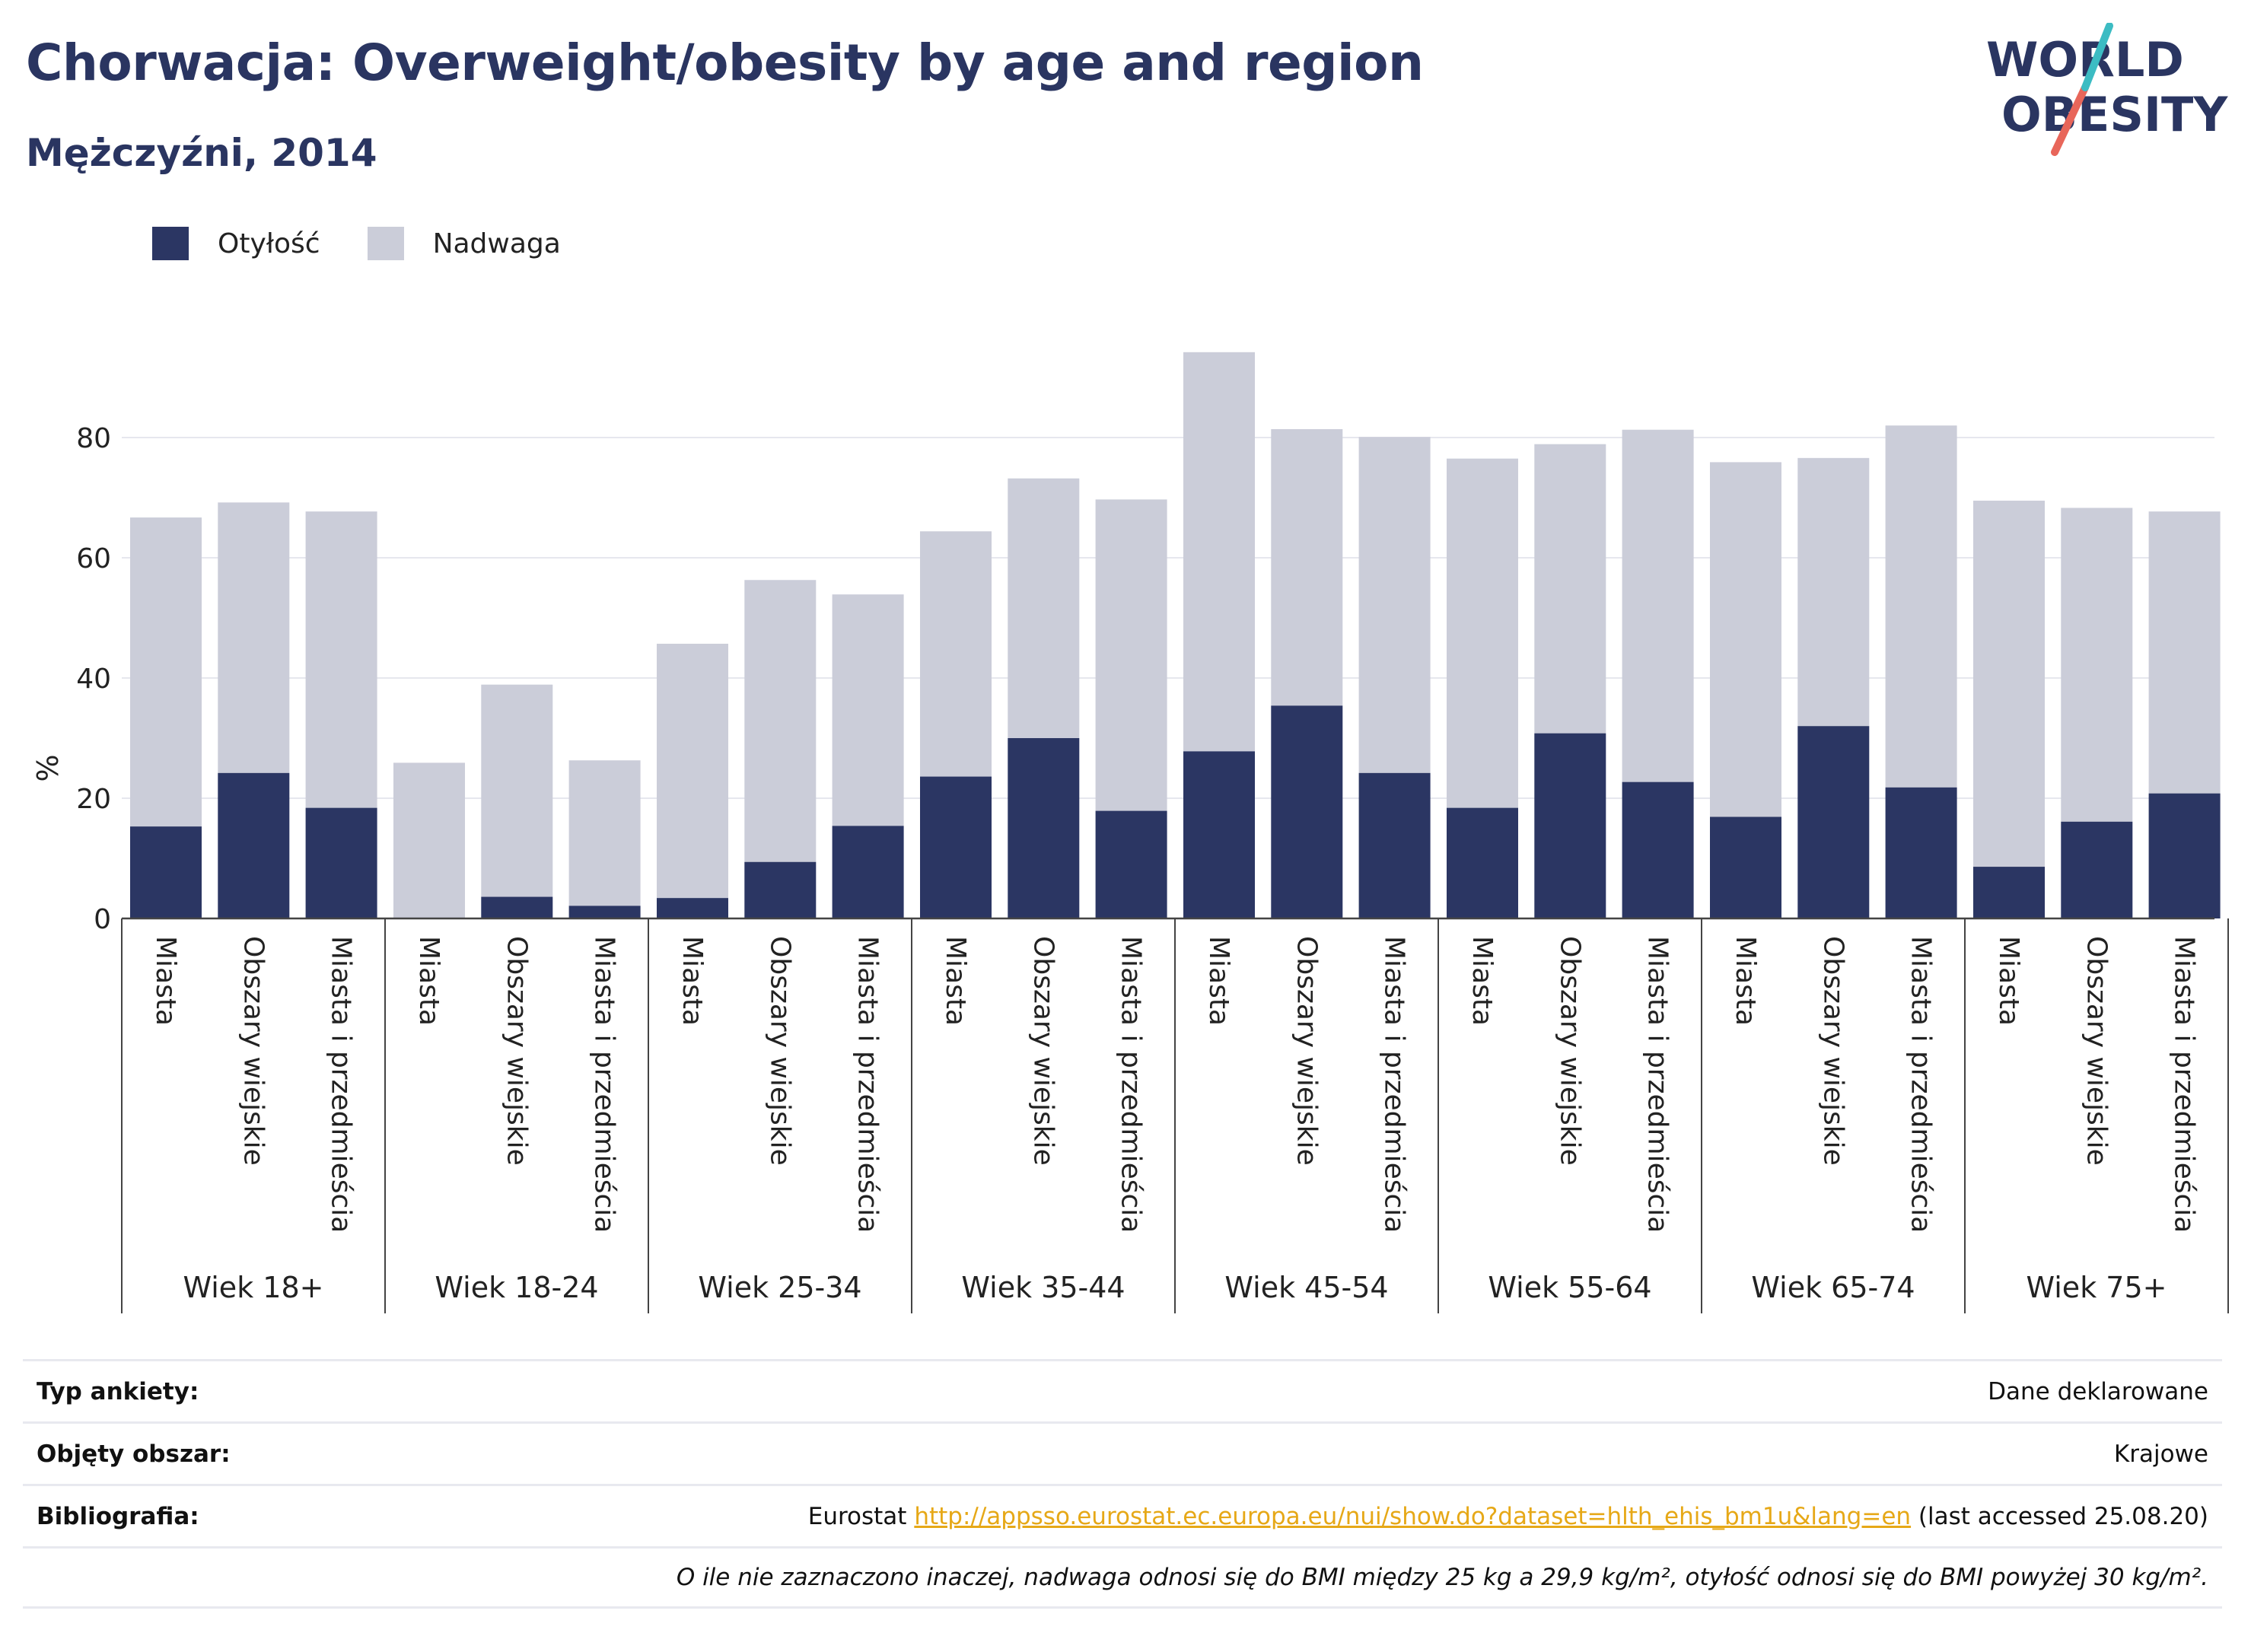  Describe the element at coordinates (118, 1516) in the screenshot. I see `bibliography-label: Bibliografia:` at that location.